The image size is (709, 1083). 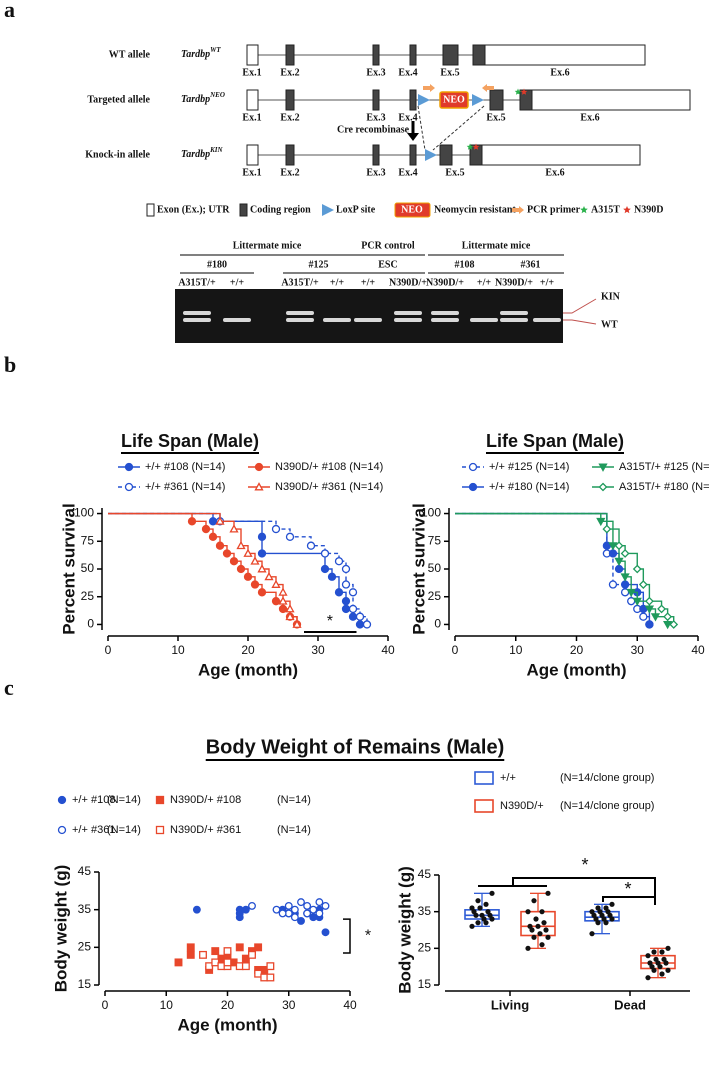 I want to click on chart-title: Life Span (Male), so click(x=555, y=441).